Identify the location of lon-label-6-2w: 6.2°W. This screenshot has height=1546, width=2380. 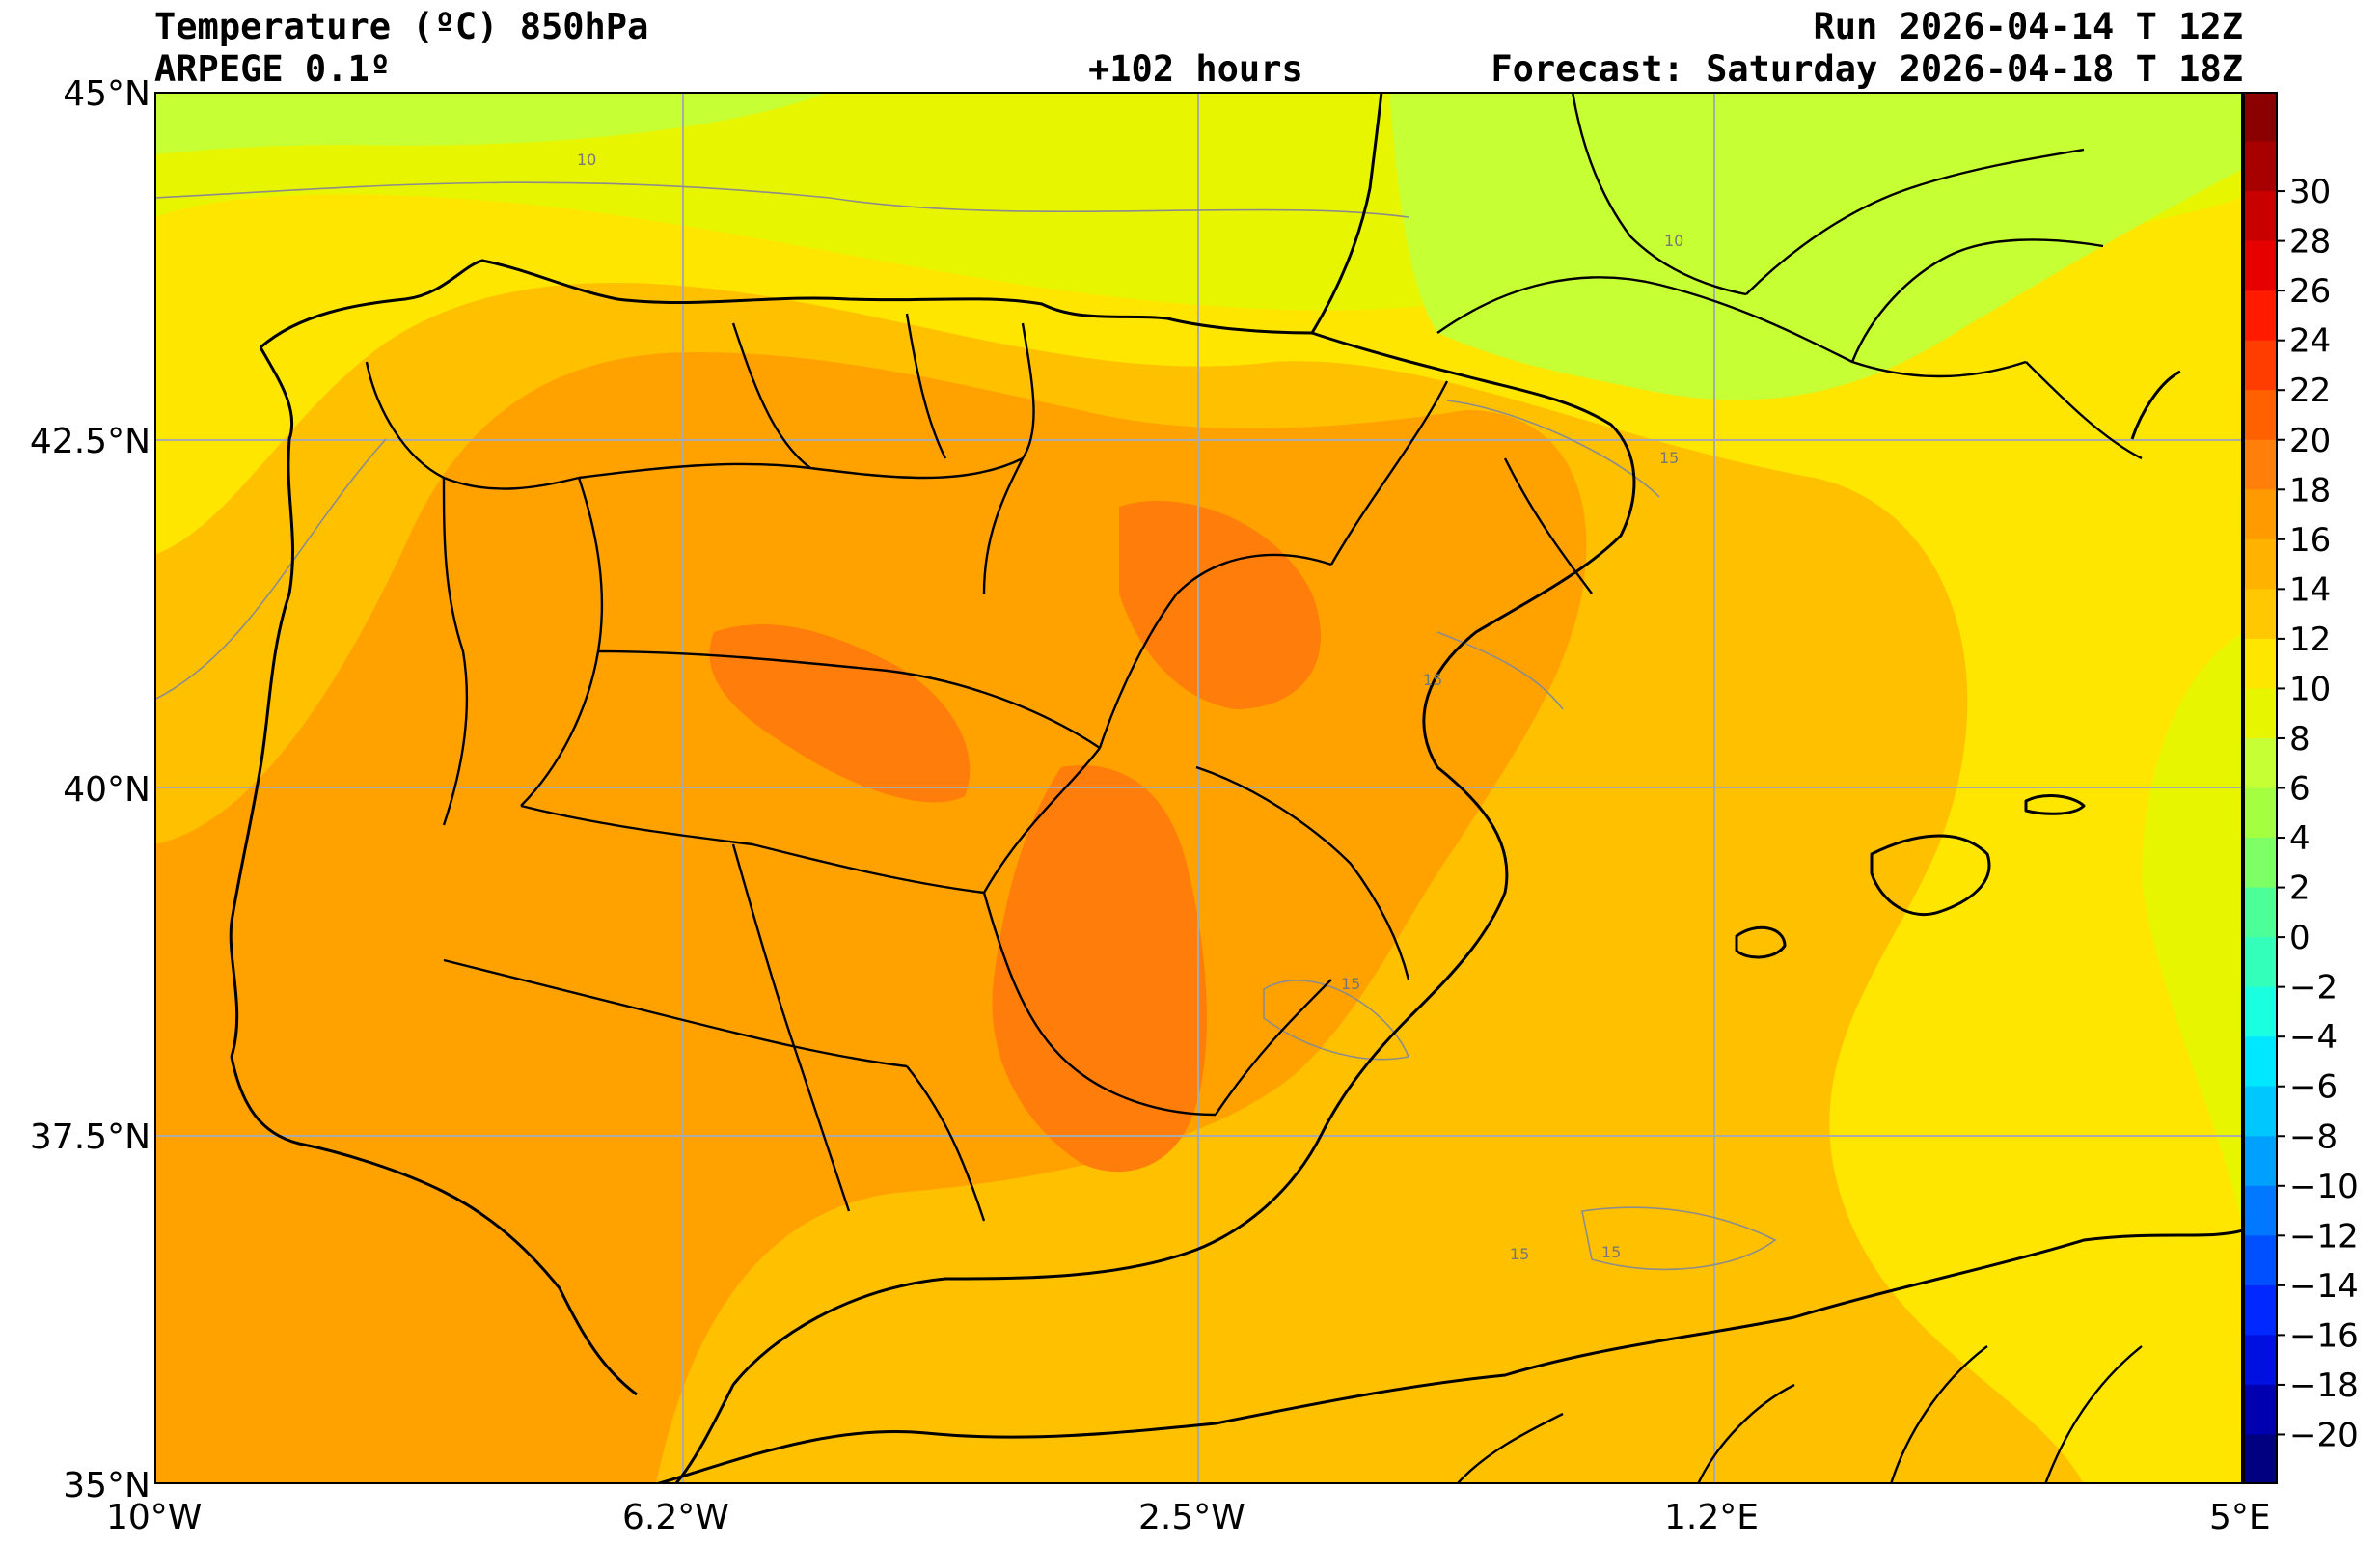
(675, 1517).